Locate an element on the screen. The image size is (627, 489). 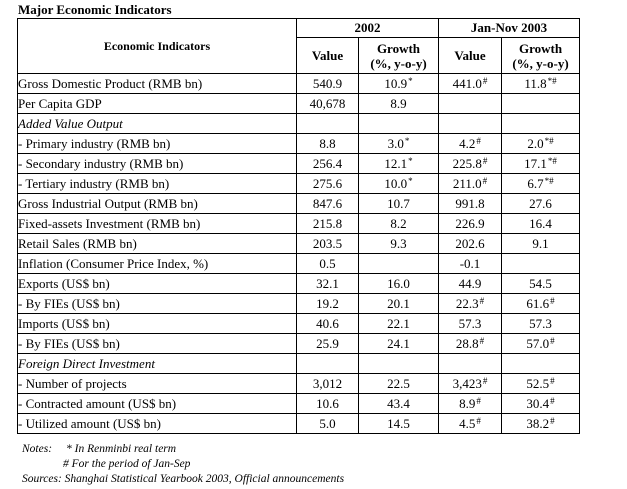
growth-2002-cell: 22.1 is located at coordinates (398, 323).